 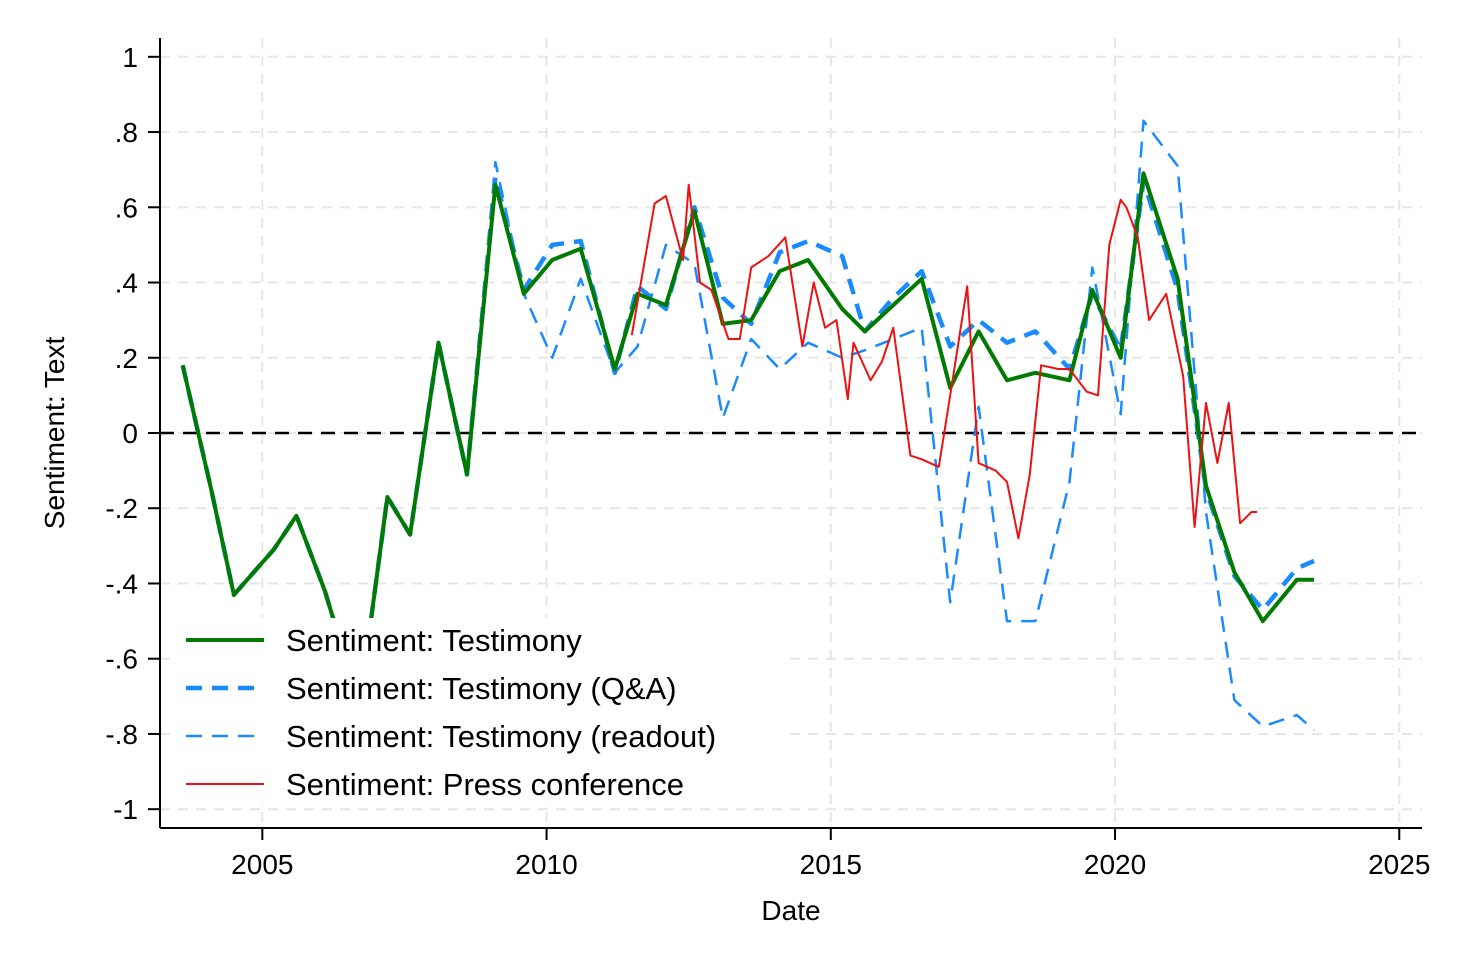 What do you see at coordinates (434, 640) in the screenshot?
I see `legend-label-0: Sentiment: Testimony` at bounding box center [434, 640].